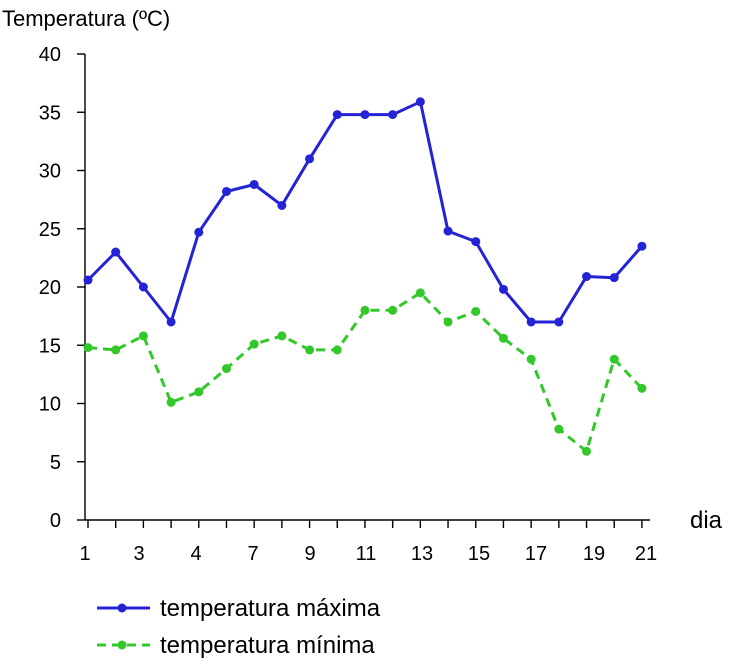 This screenshot has width=731, height=662. Describe the element at coordinates (195, 554) in the screenshot. I see `x-tick-label: 4` at that location.